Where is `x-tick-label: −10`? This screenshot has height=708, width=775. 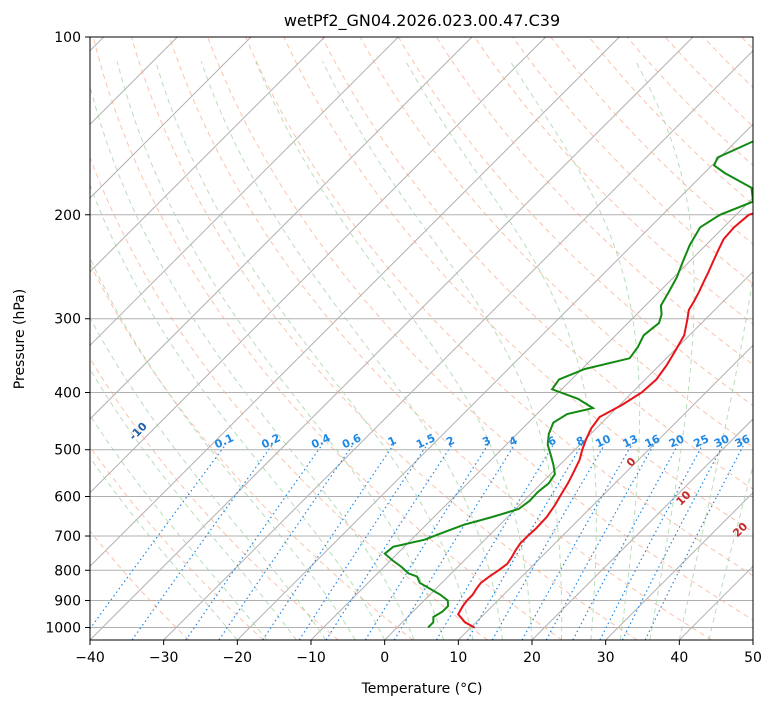 x-tick-label: −10 is located at coordinates (311, 658).